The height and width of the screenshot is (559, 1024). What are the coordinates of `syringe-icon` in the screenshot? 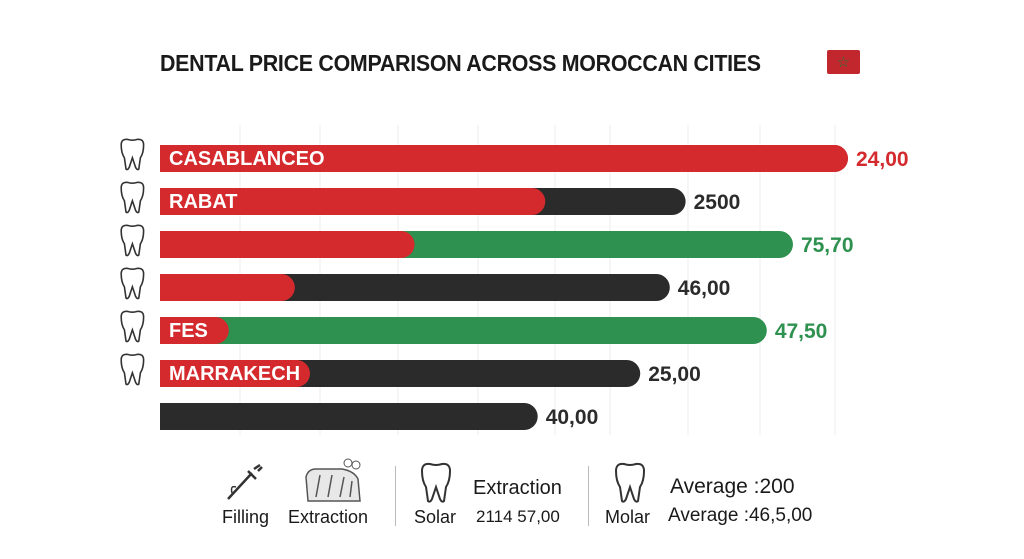 It's located at (245, 481).